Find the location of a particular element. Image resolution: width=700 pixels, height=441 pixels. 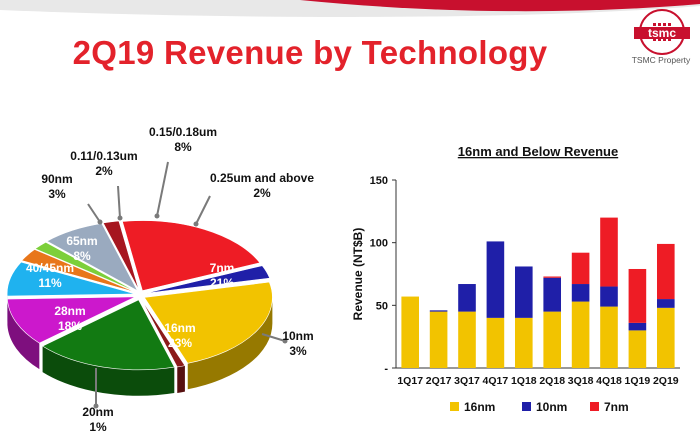

legend-swatch-7nm is located at coordinates (594, 406).